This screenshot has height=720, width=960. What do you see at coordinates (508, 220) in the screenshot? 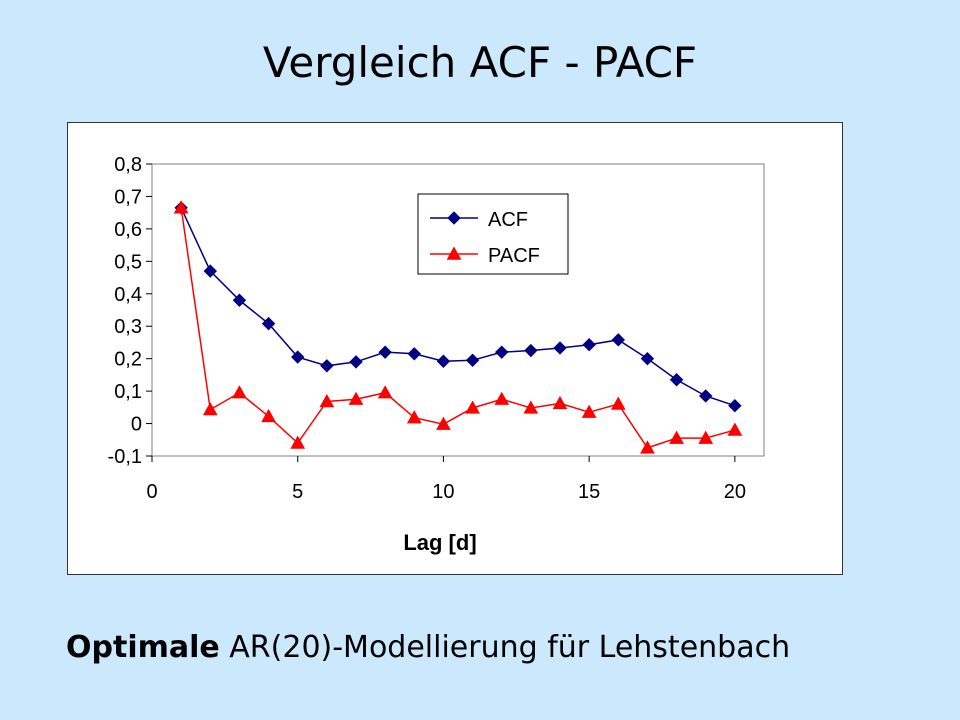
I see `legend-label-acf: ACF` at bounding box center [508, 220].